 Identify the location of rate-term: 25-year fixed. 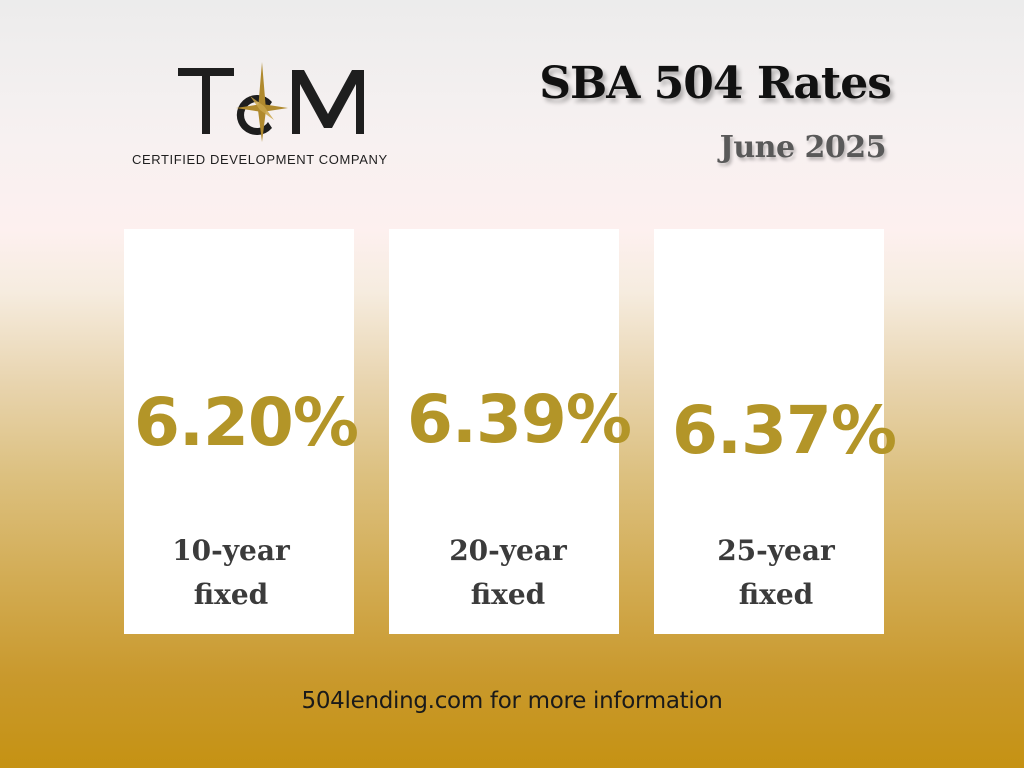
(776, 573).